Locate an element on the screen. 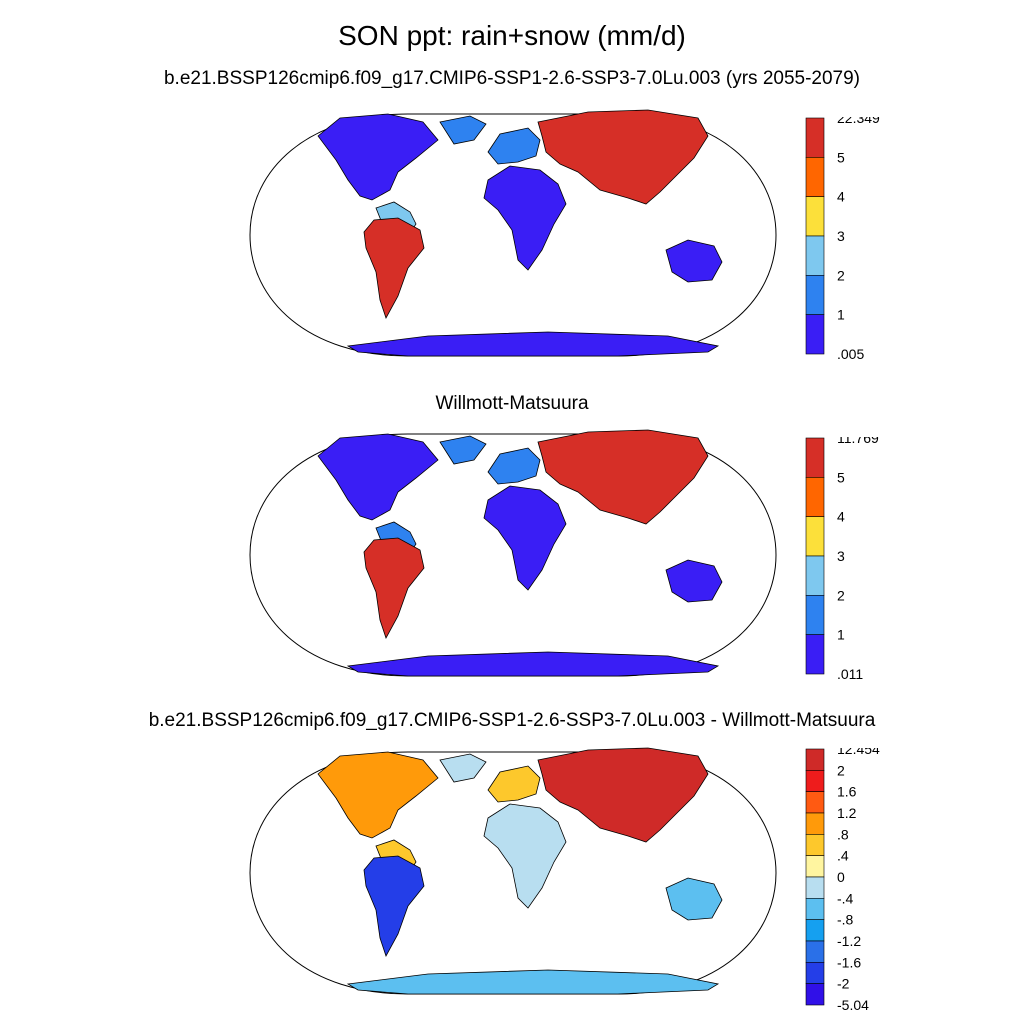 The width and height of the screenshot is (1024, 1024). colorbar-label: -1.6 is located at coordinates (849, 962).